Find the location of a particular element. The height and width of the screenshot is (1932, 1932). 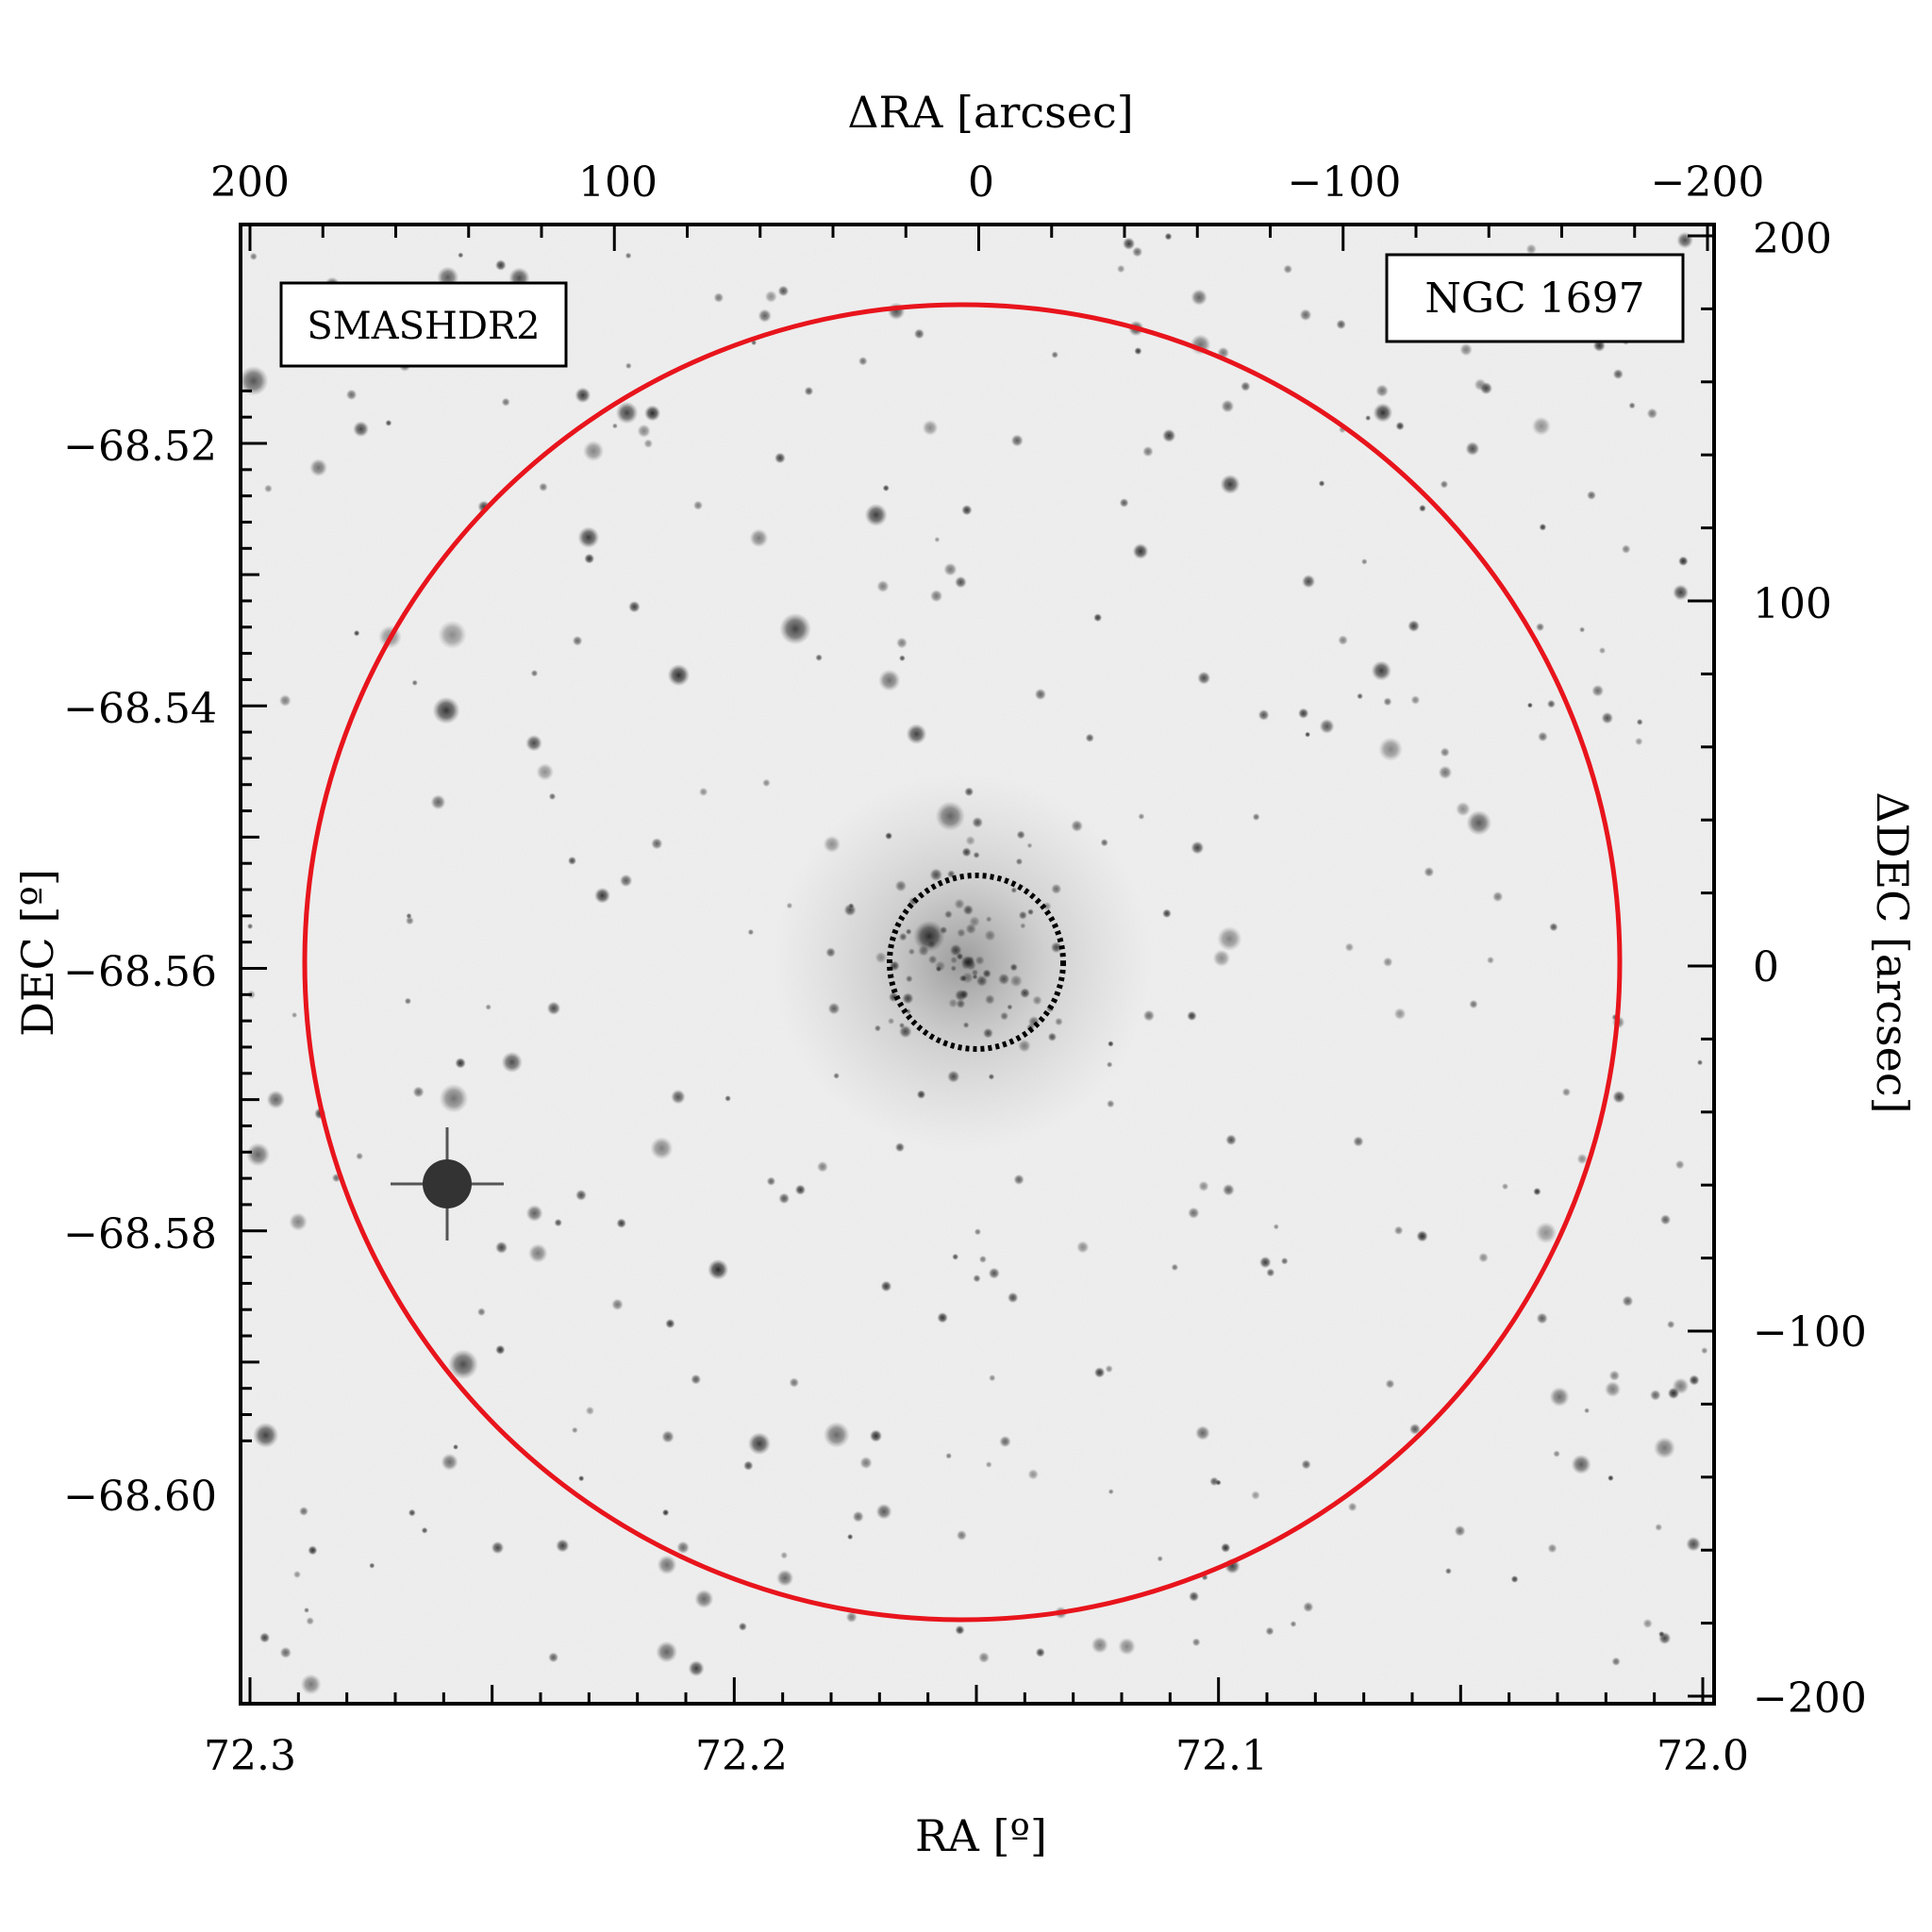

tick-label: 72.2 is located at coordinates (741, 1756).